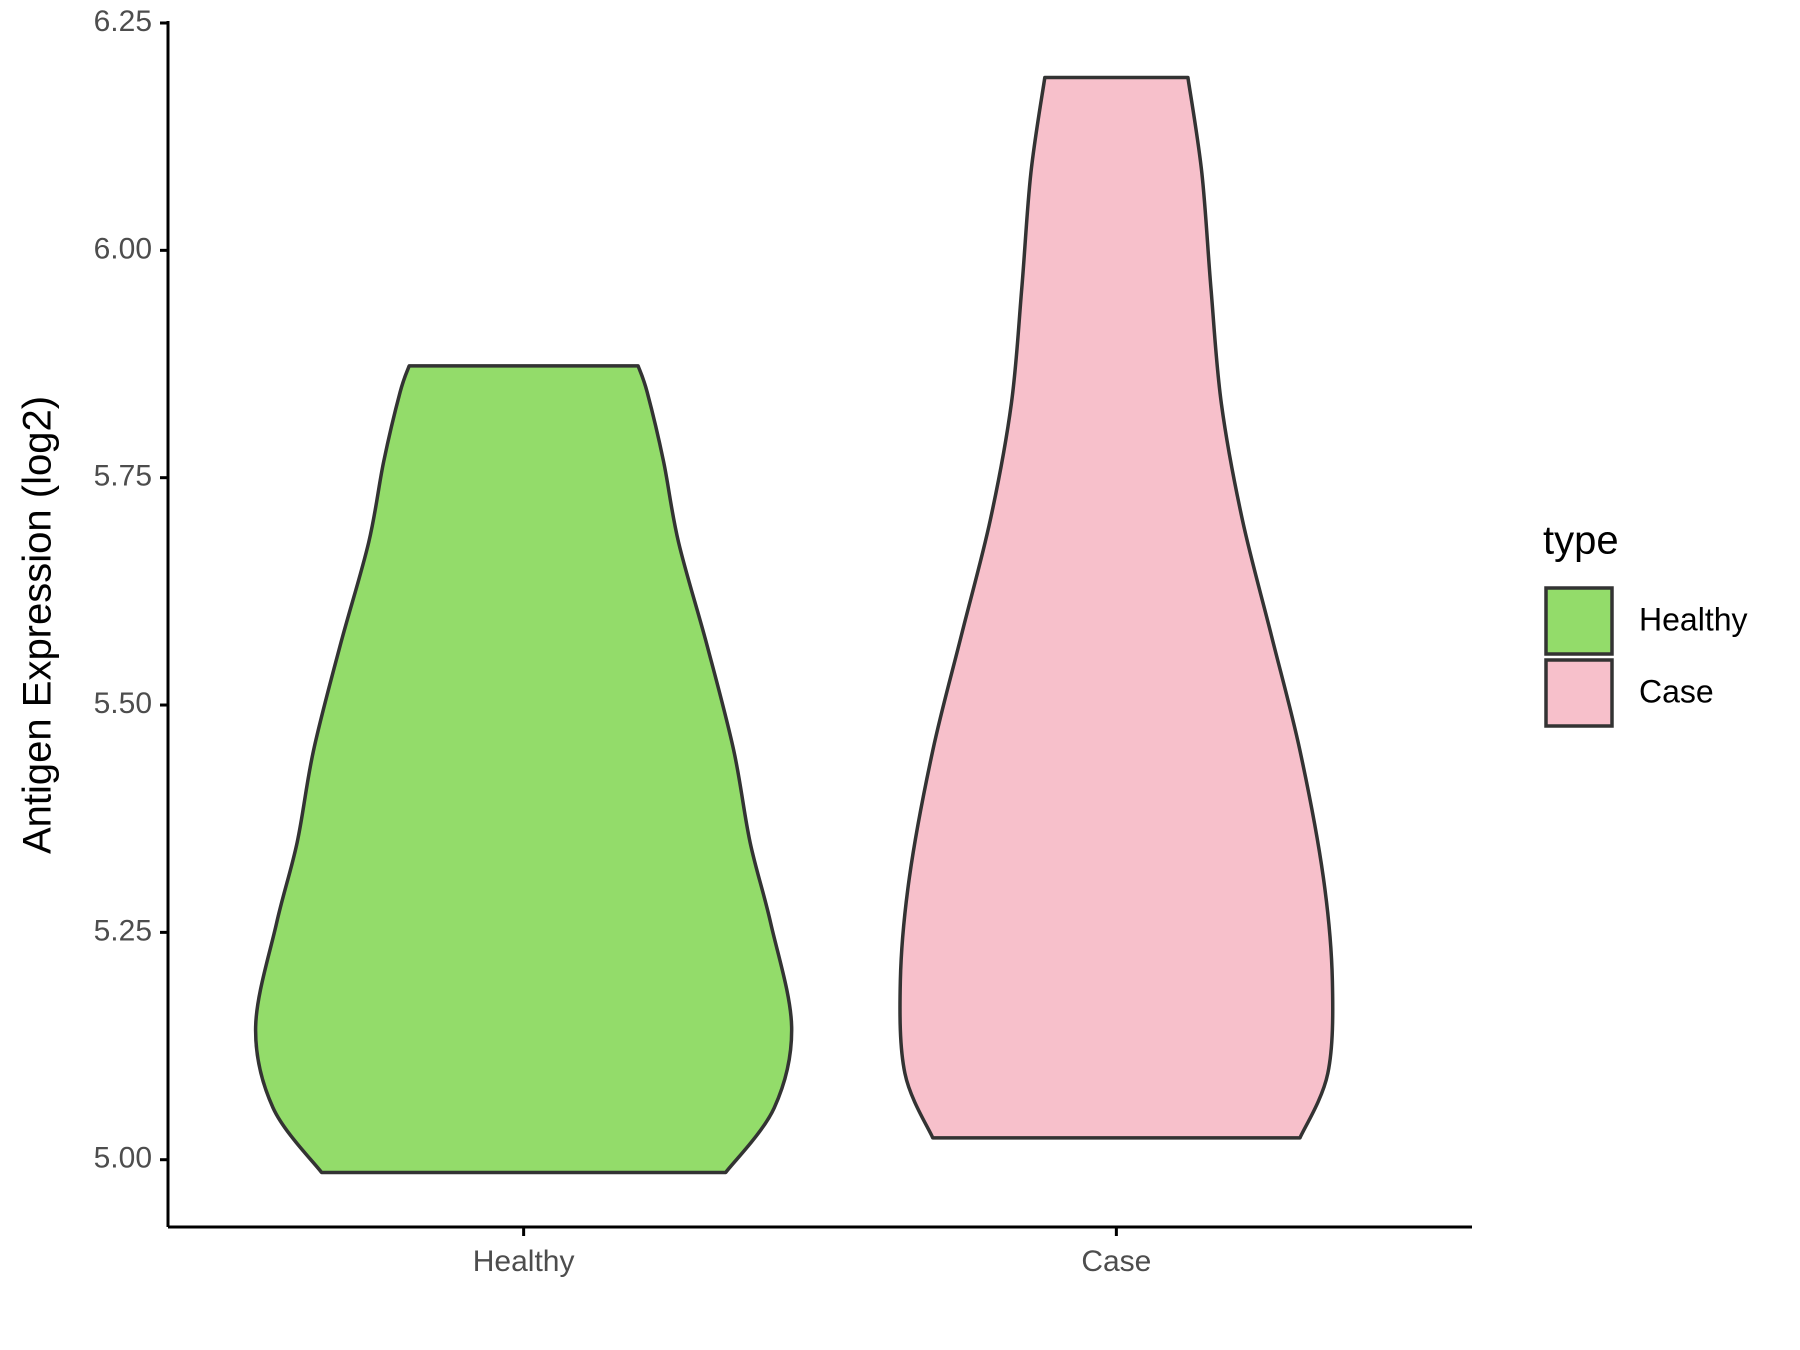 The width and height of the screenshot is (1800, 1350). What do you see at coordinates (123, 21) in the screenshot?
I see `y-tick-label: 6.25` at bounding box center [123, 21].